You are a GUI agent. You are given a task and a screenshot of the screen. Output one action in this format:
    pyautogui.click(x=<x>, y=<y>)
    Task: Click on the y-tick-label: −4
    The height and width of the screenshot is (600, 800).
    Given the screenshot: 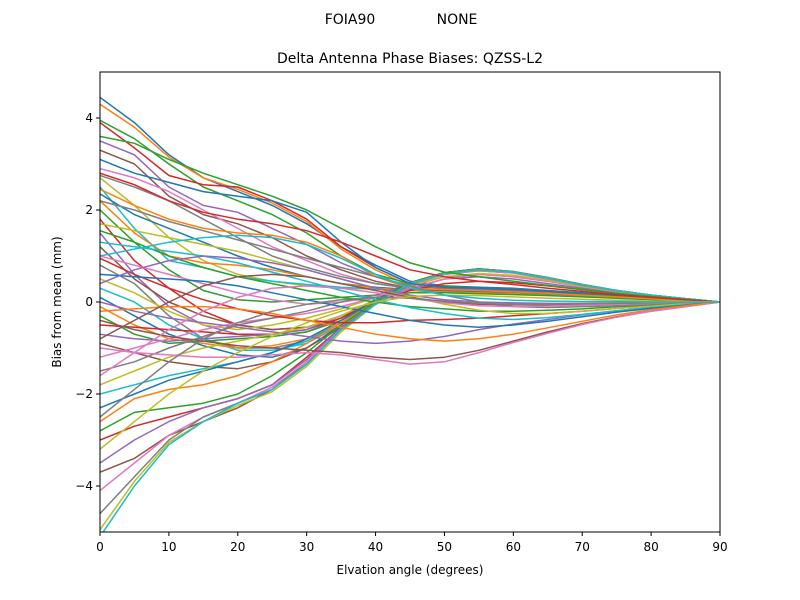 What is the action you would take?
    pyautogui.click(x=84, y=486)
    